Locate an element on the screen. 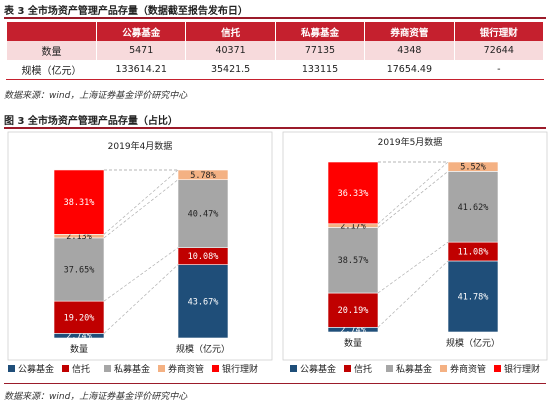 The height and width of the screenshot is (416, 550). data-label: 38.31% is located at coordinates (79, 203).